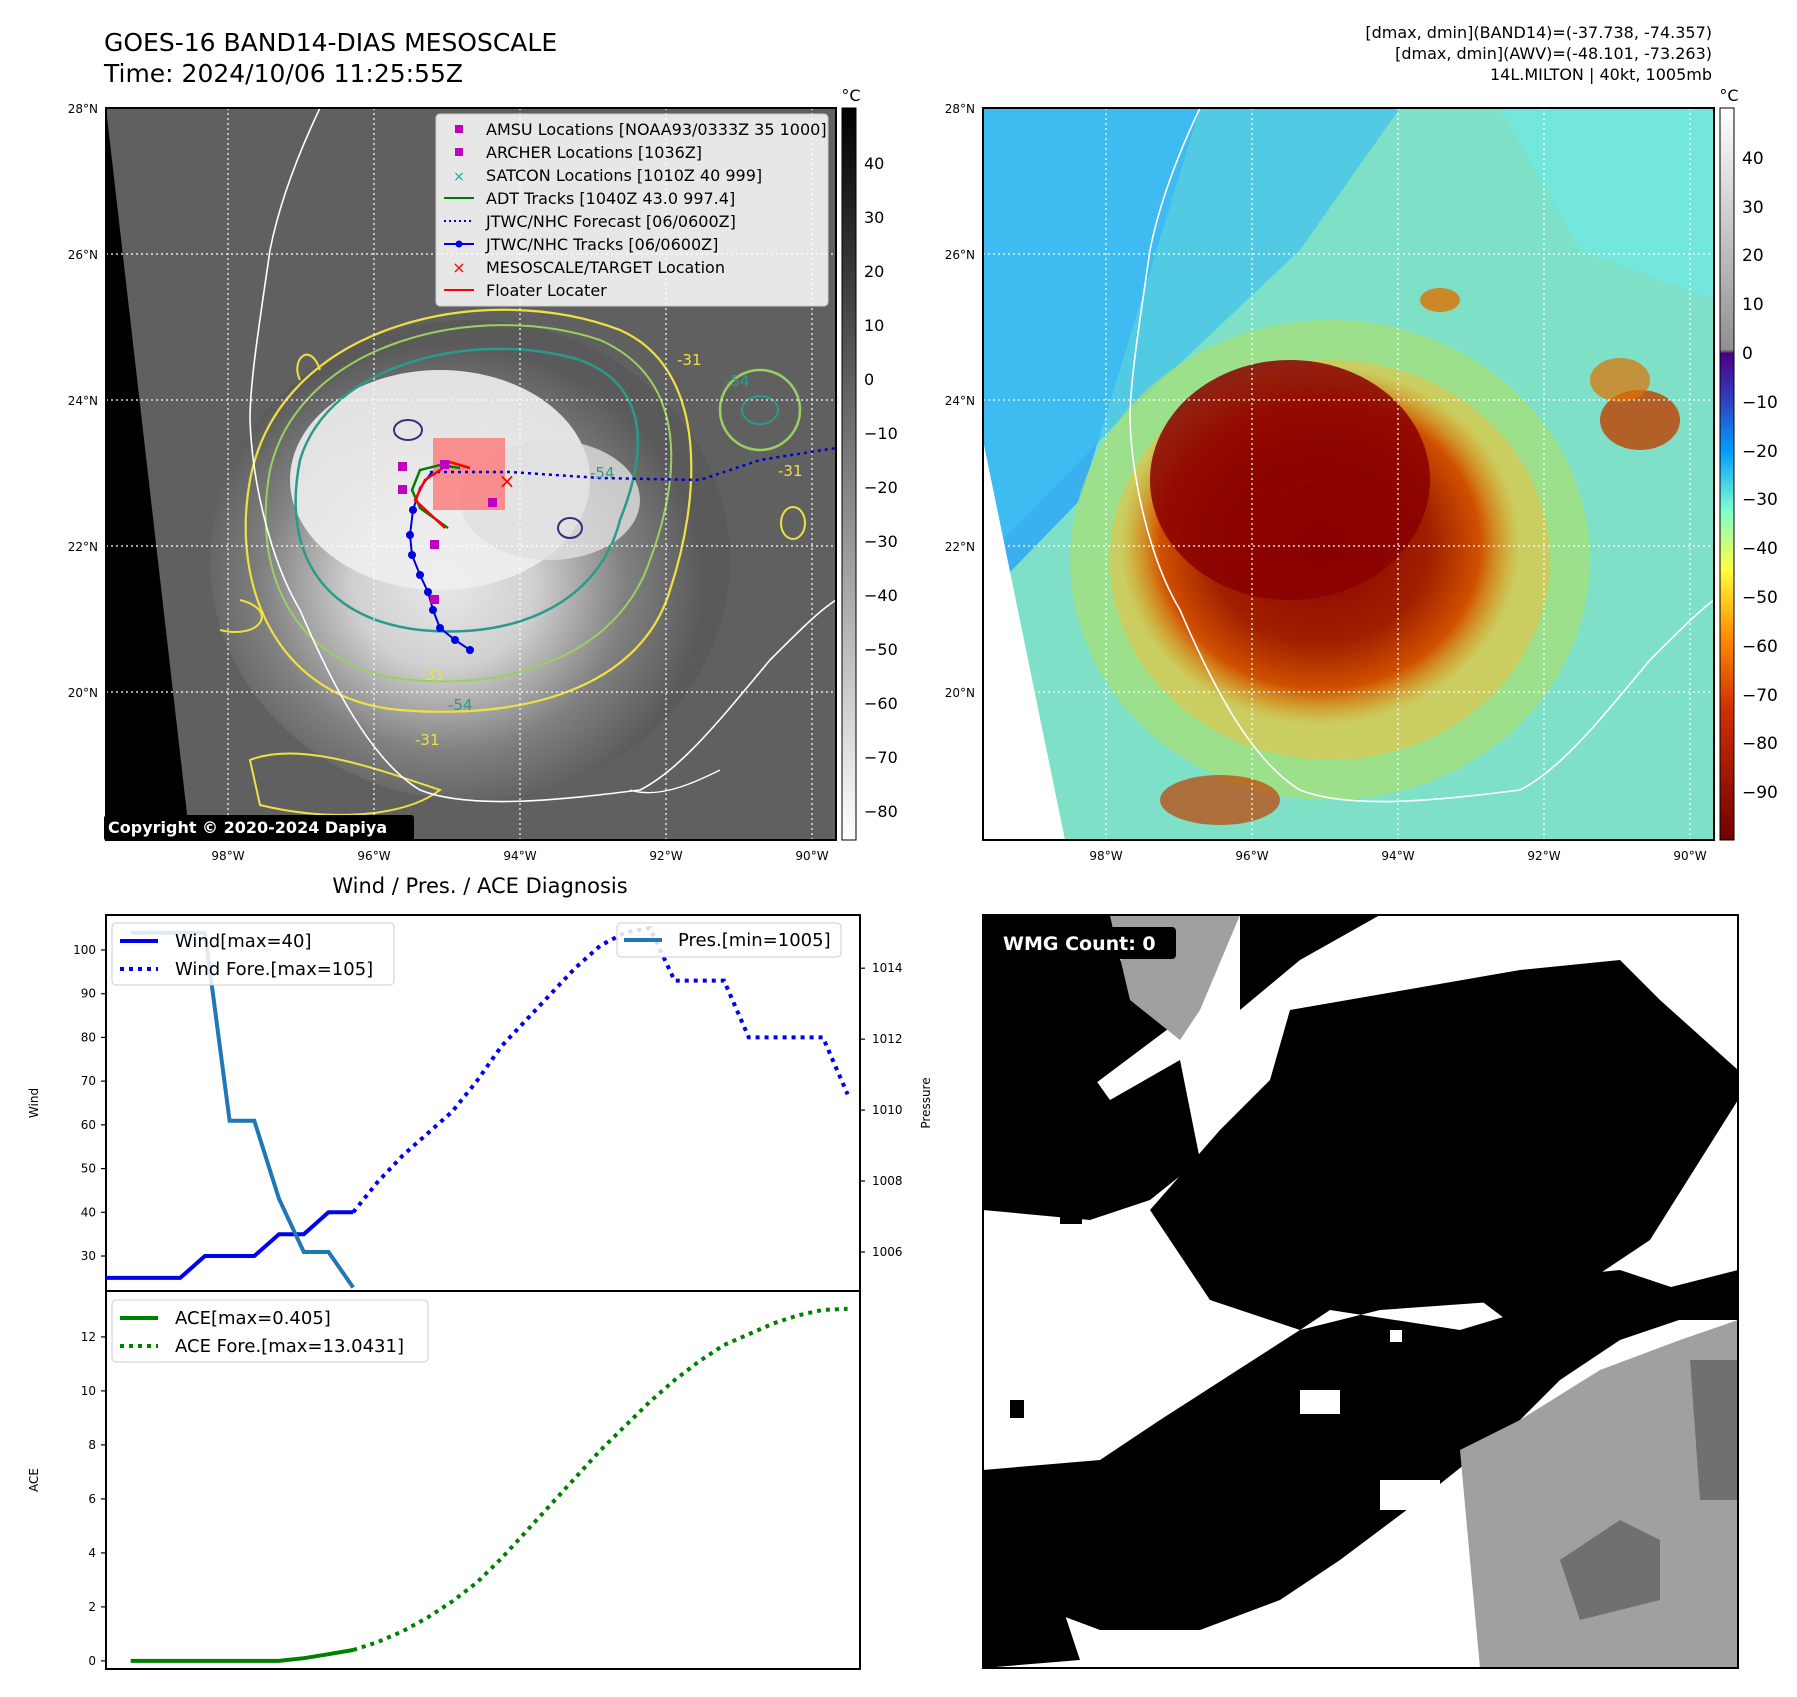  What do you see at coordinates (83, 401) in the screenshot?
I see `left-lat-ticks: 28°N 26°N 24°N 22°N 20°N` at bounding box center [83, 401].